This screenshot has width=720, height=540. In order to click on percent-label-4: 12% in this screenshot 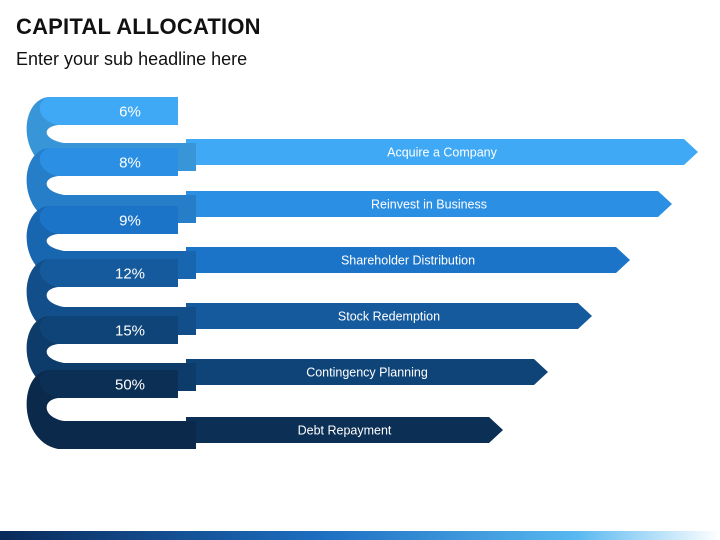, I will do `click(130, 274)`.